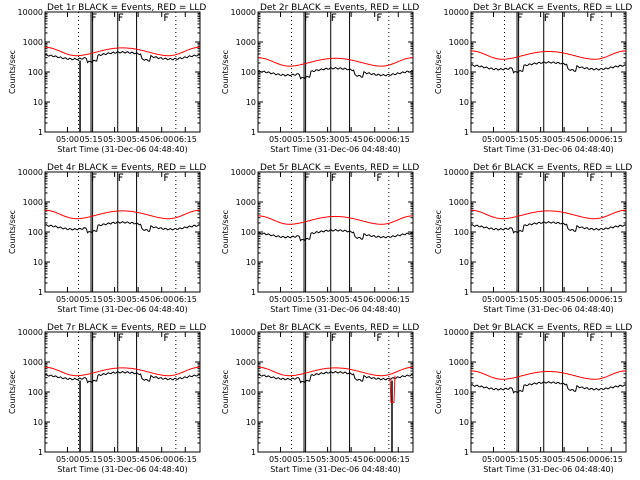  Describe the element at coordinates (552, 328) in the screenshot. I see `panel-title: Det 9r BLACK = Events, RED = LLD` at that location.